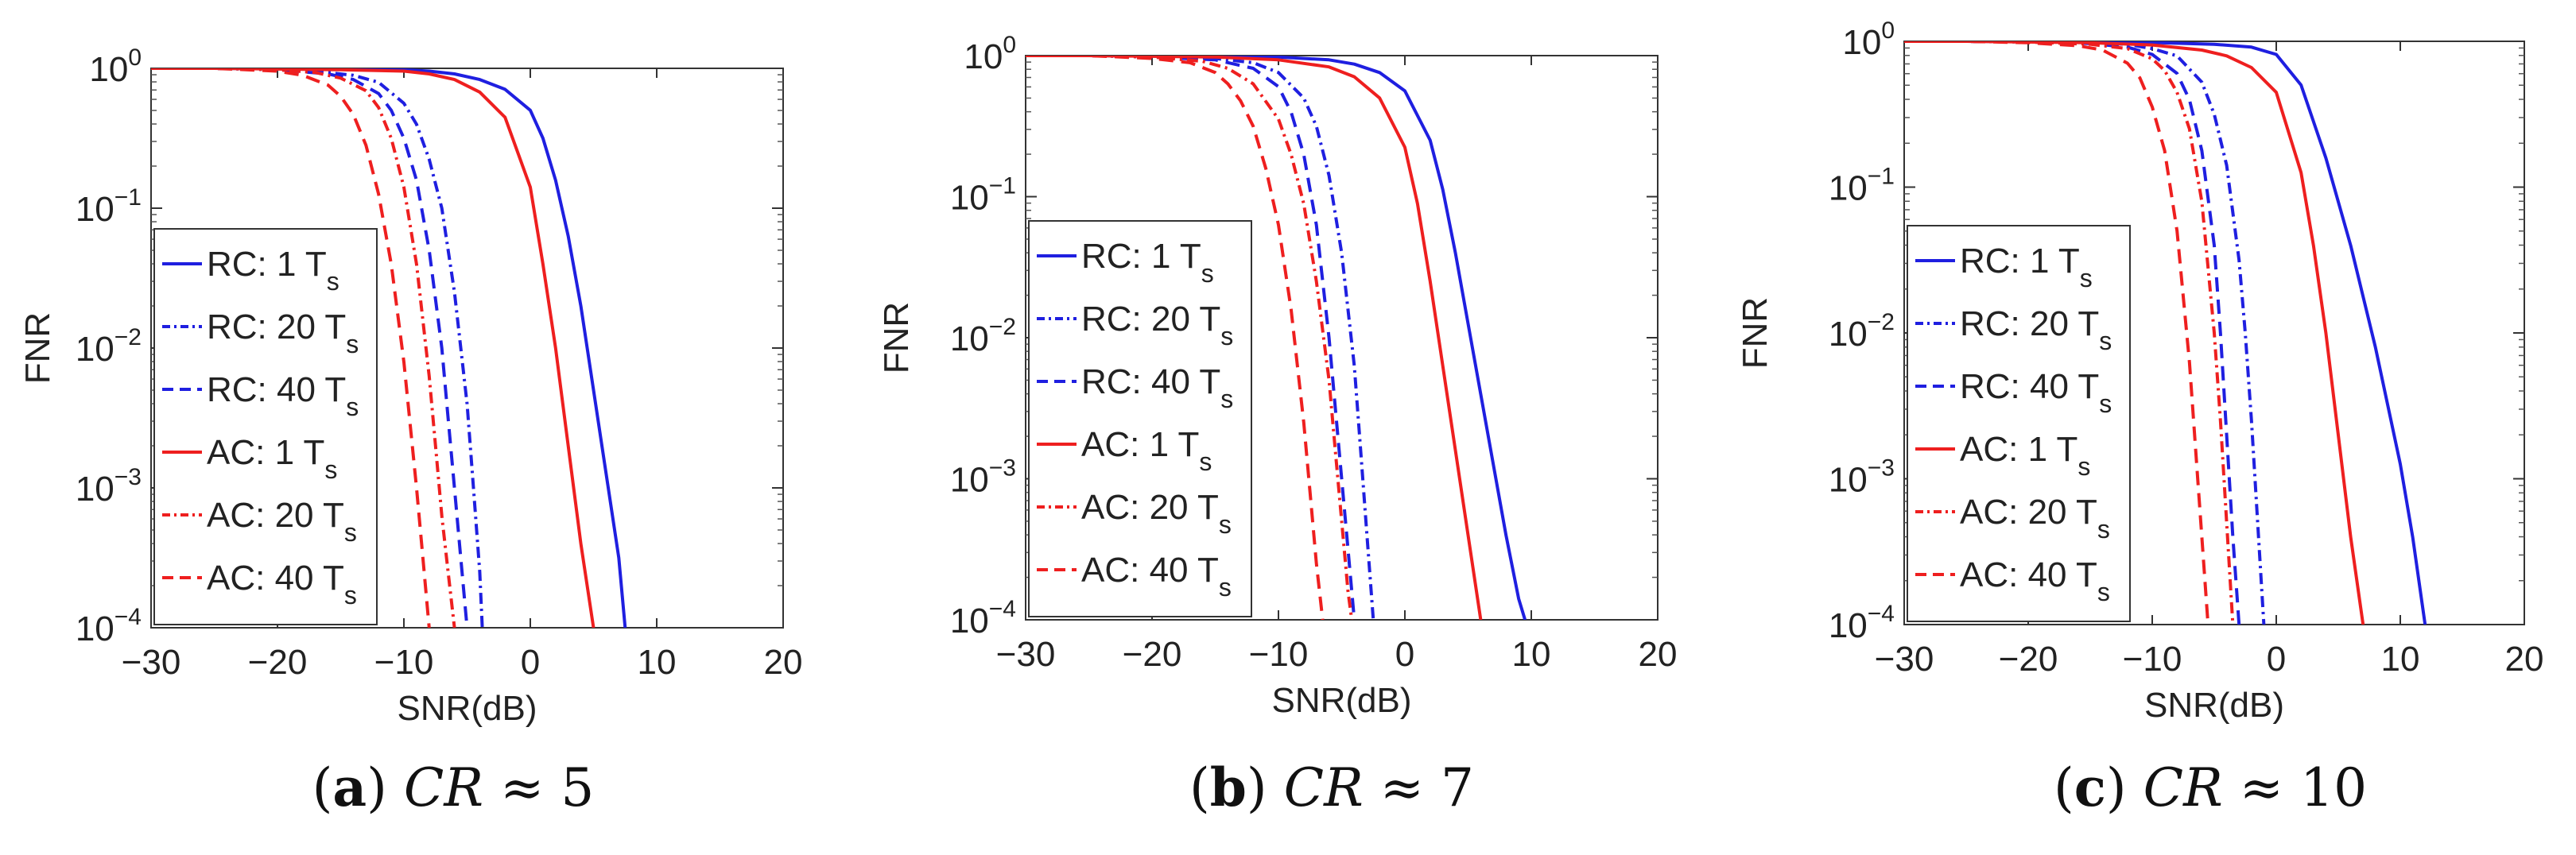 This screenshot has height=855, width=2576. I want to click on caption-b: (b) CR ≈ 7, so click(1332, 787).